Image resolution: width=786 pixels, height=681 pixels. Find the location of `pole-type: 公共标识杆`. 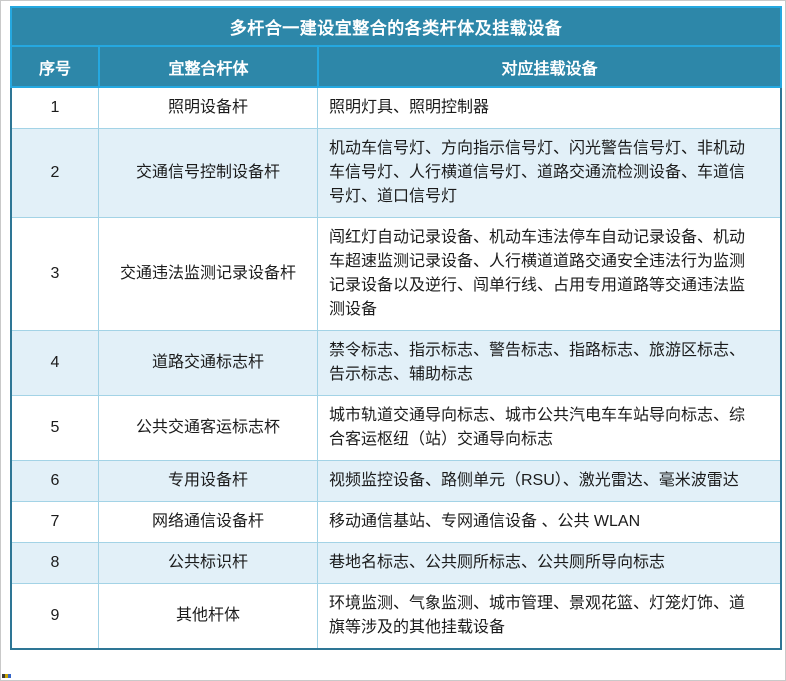

pole-type: 公共标识杆 is located at coordinates (207, 562).